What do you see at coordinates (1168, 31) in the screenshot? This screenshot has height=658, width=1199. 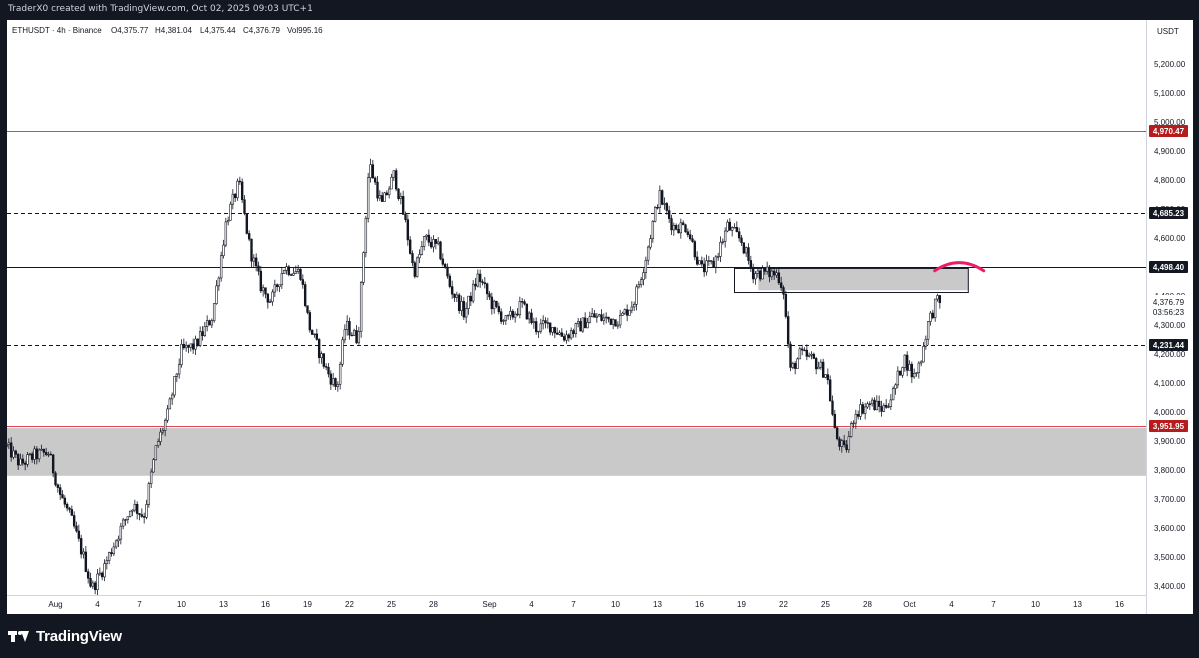 I see `currency-label: USDT` at bounding box center [1168, 31].